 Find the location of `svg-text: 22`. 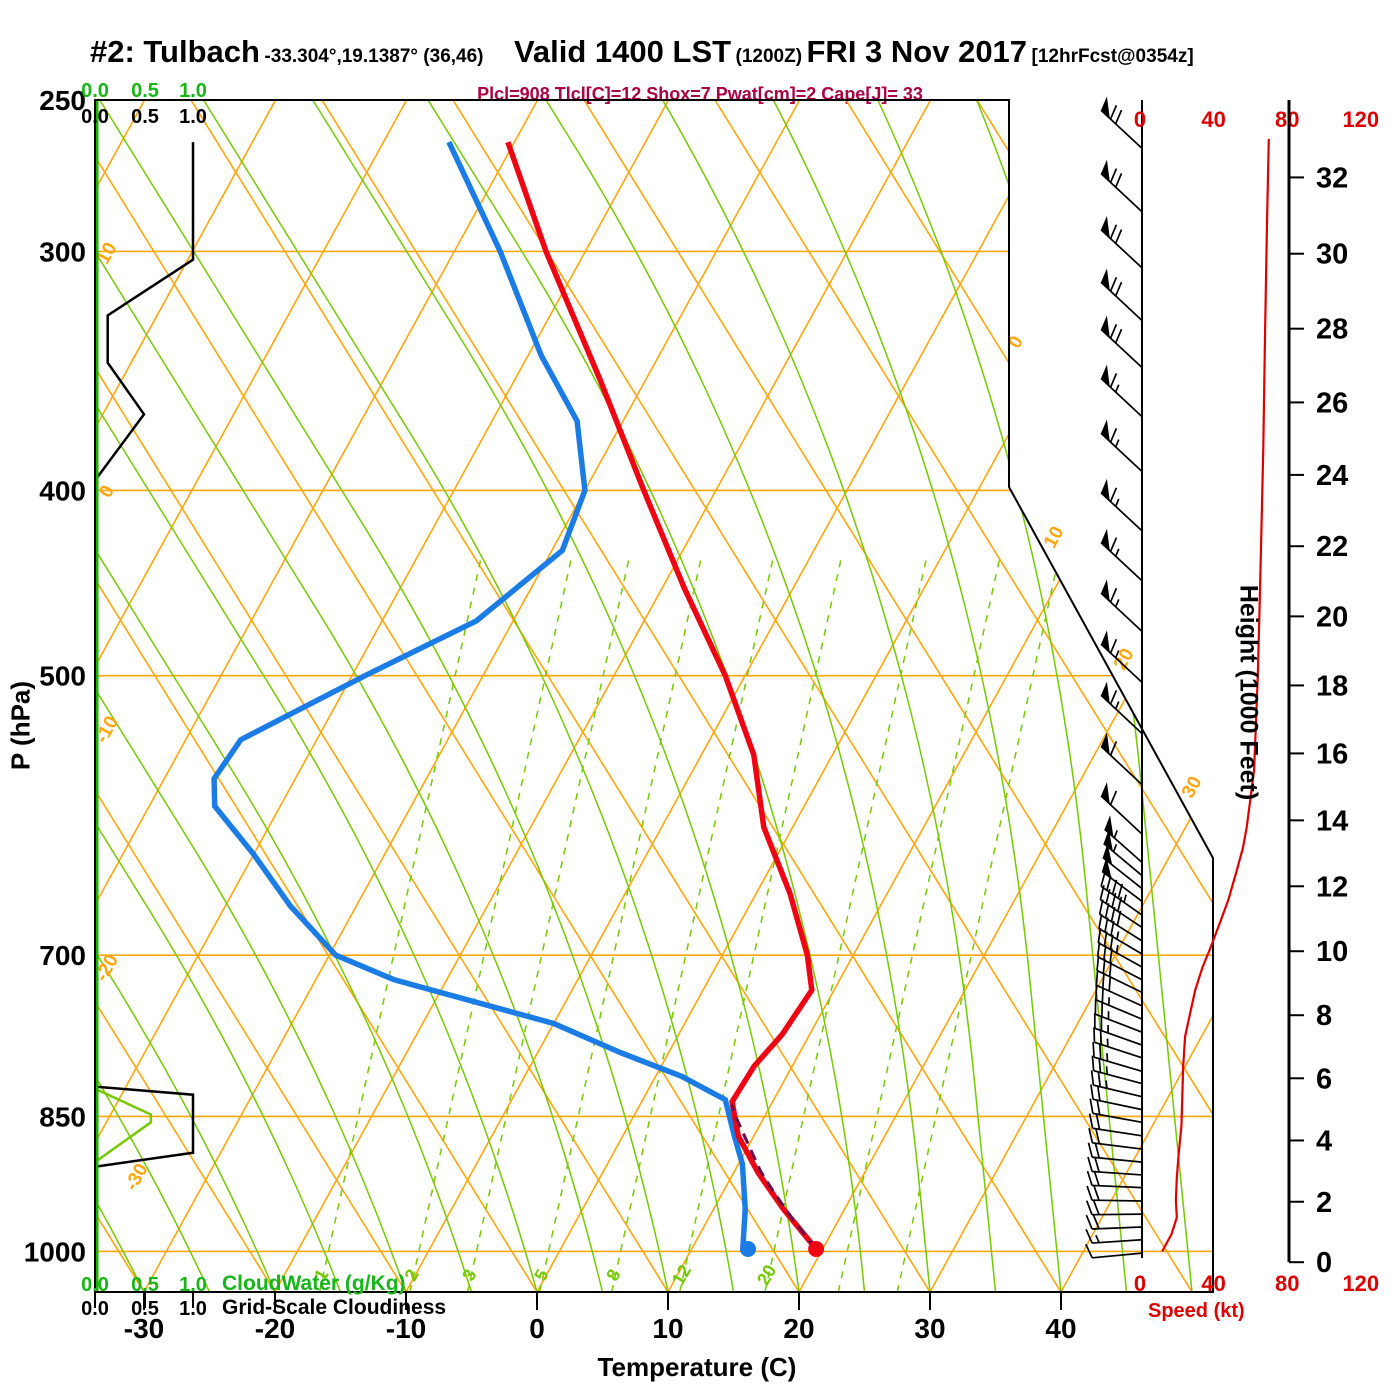

svg-text: 22 is located at coordinates (1332, 547).